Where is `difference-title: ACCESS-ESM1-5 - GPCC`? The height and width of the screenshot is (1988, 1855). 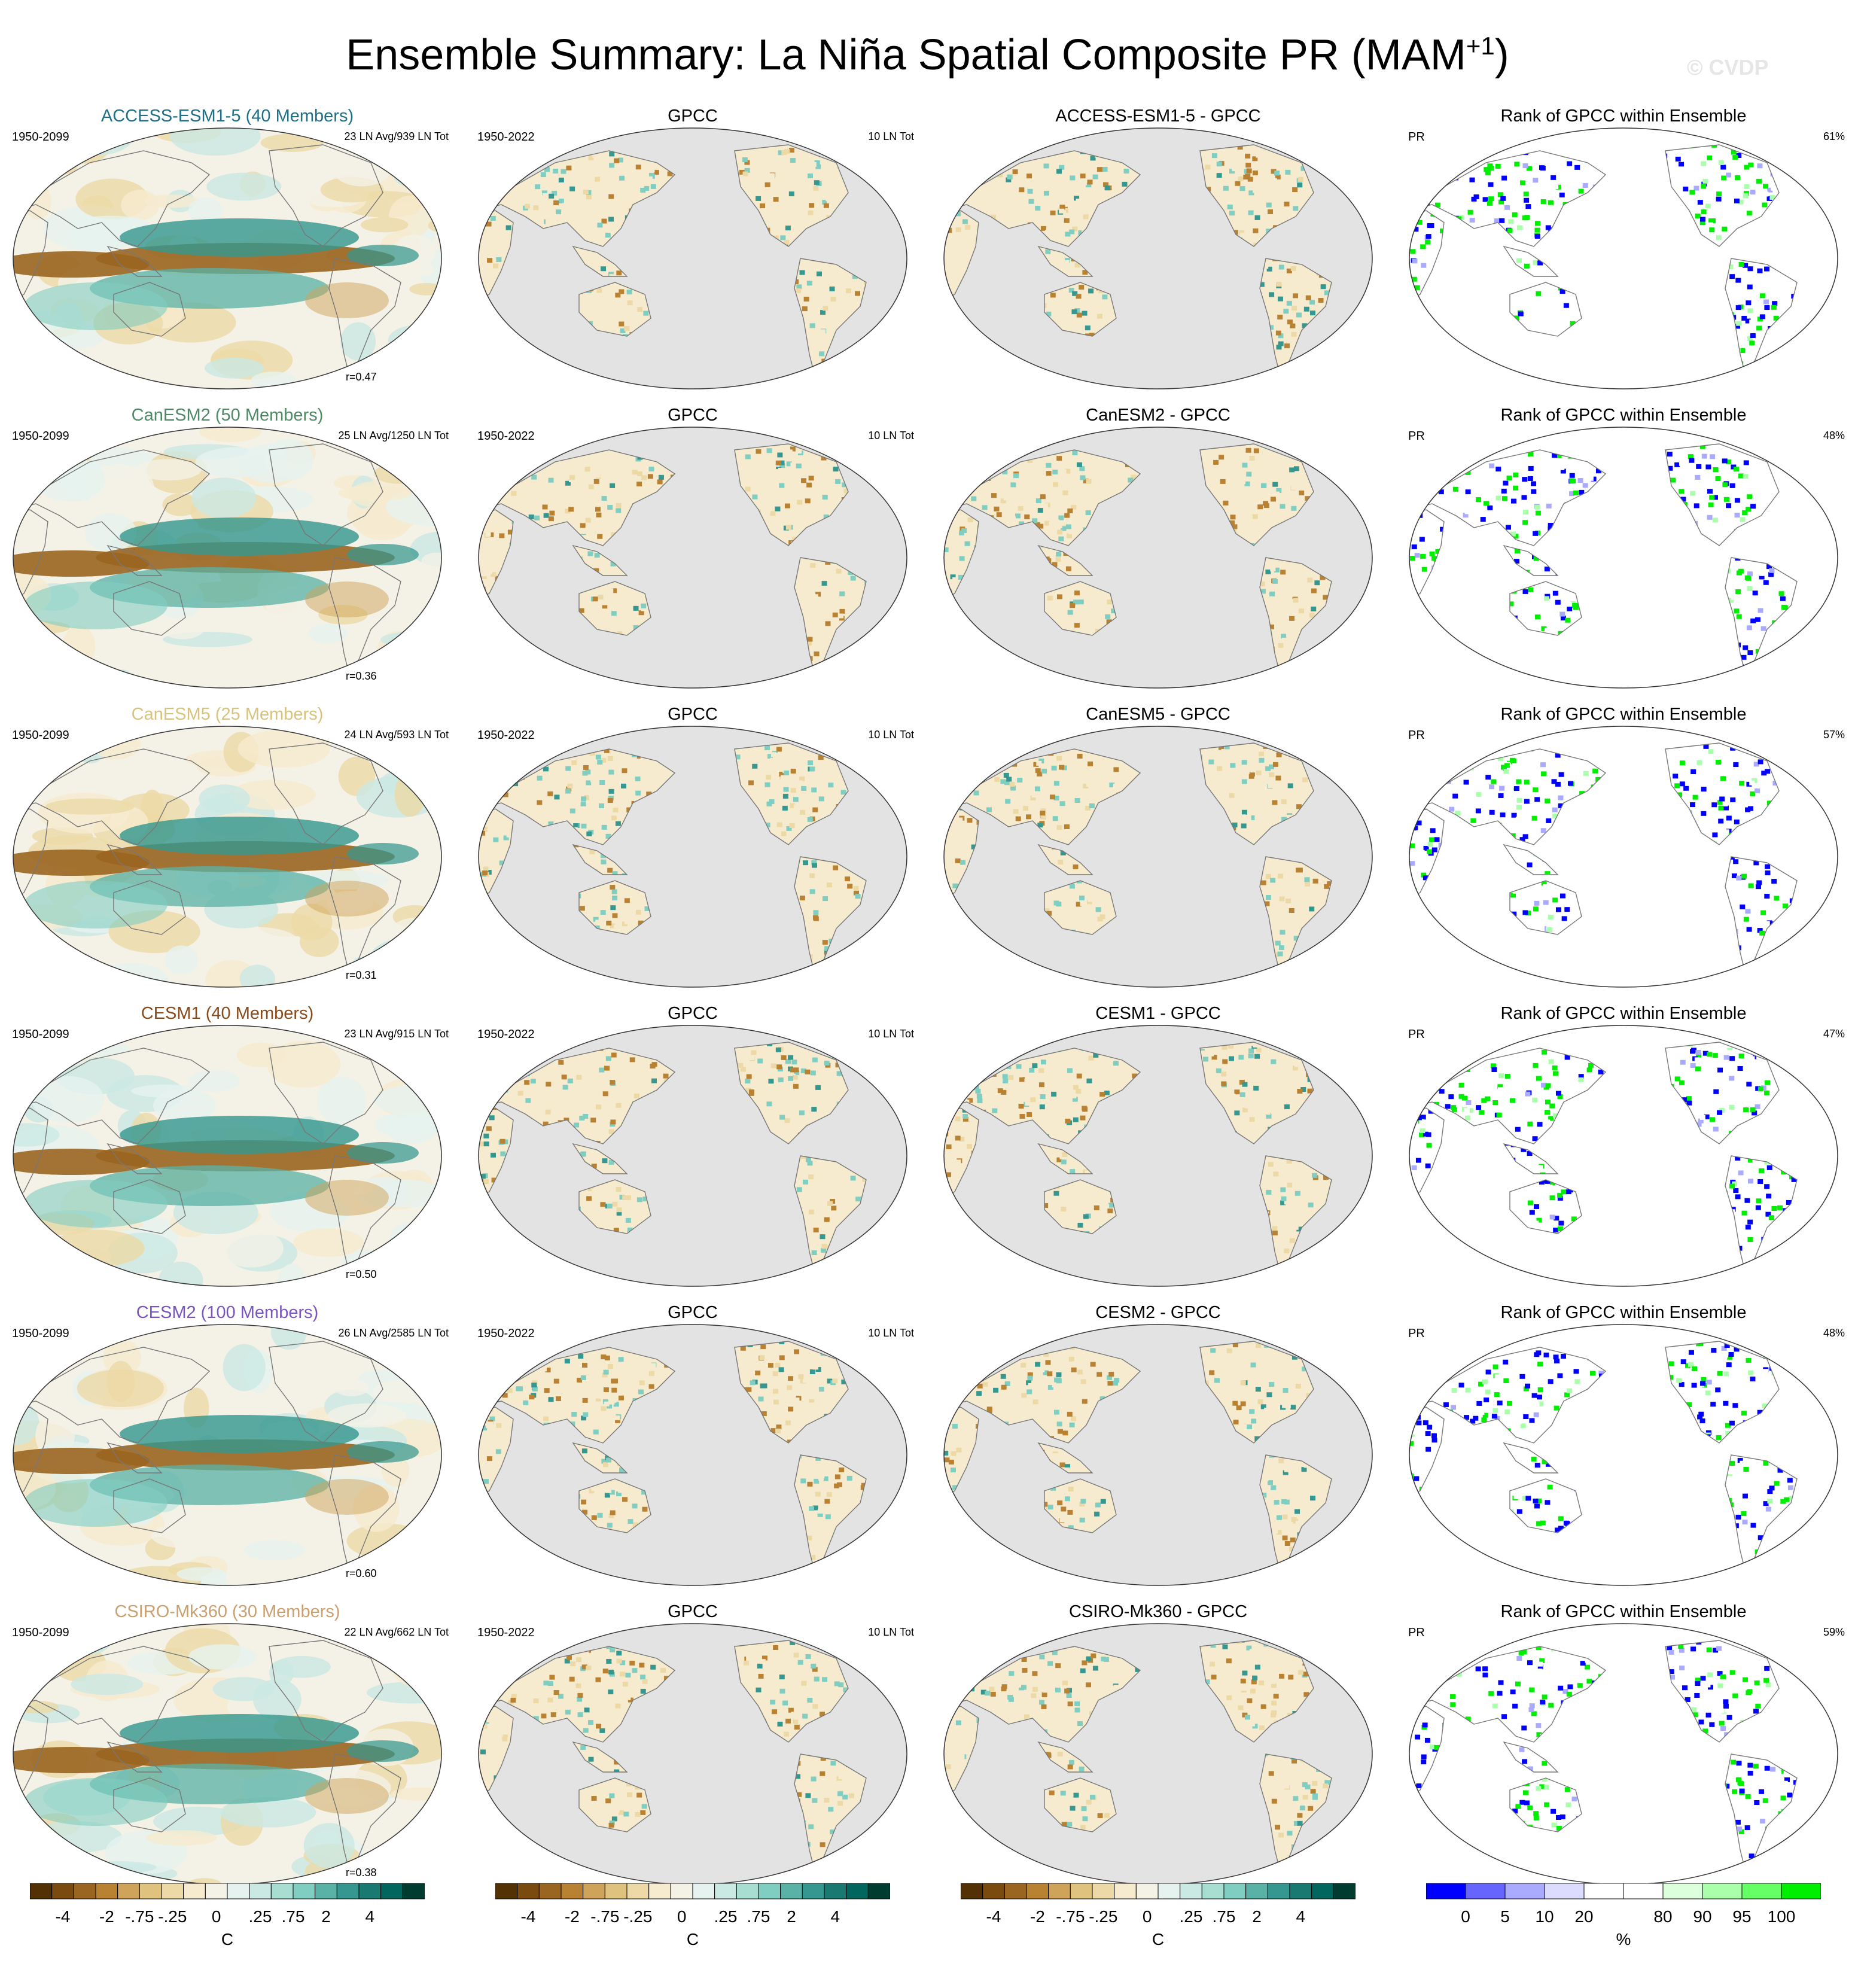
difference-title: ACCESS-ESM1-5 - GPCC is located at coordinates (1158, 116).